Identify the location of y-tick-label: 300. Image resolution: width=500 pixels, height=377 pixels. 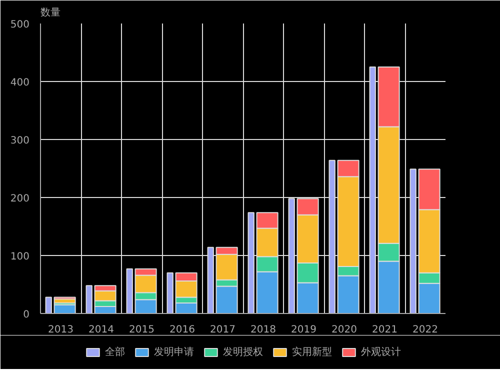
(20, 141).